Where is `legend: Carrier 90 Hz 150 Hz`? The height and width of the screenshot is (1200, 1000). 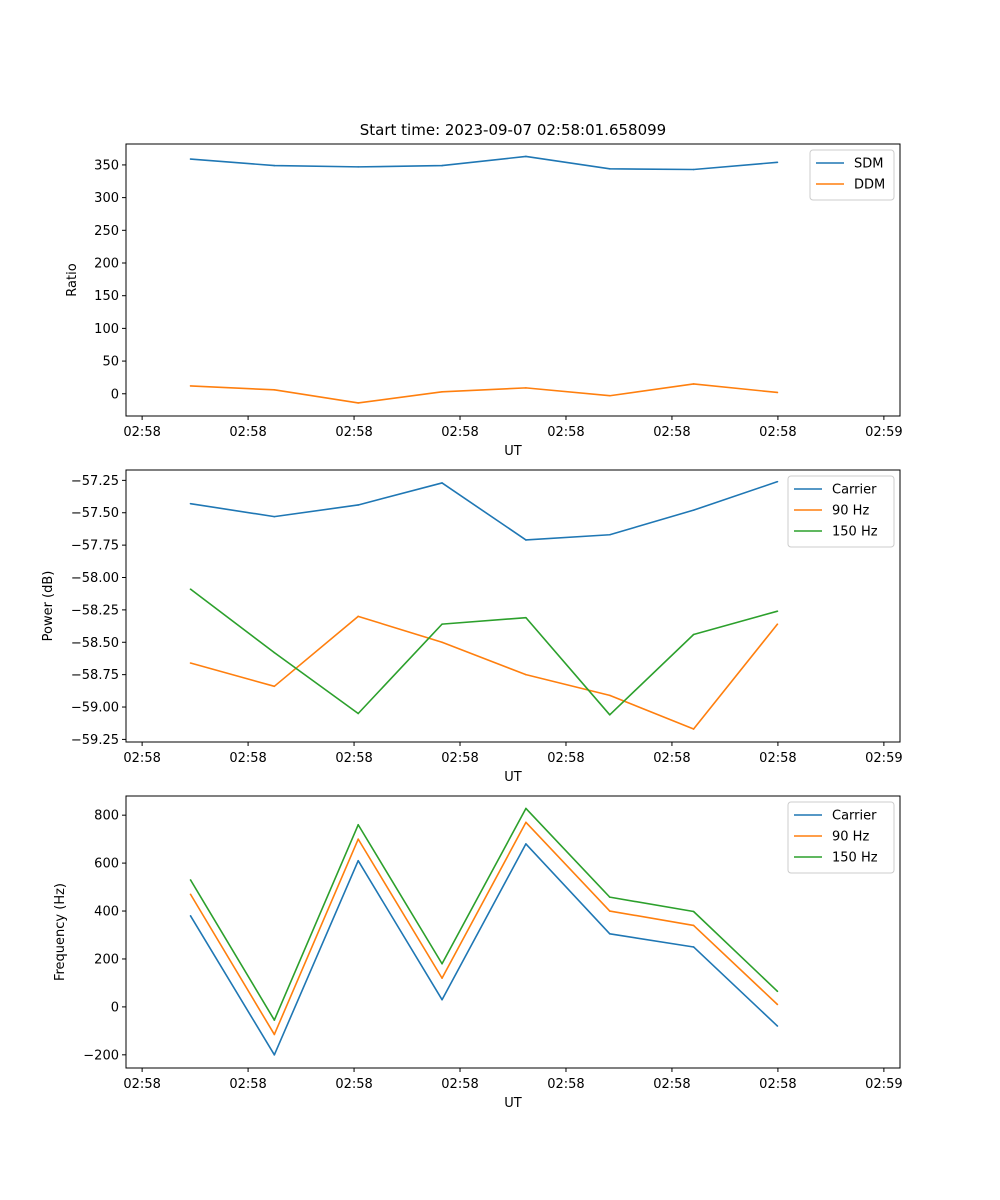 legend: Carrier 90 Hz 150 Hz is located at coordinates (841, 511).